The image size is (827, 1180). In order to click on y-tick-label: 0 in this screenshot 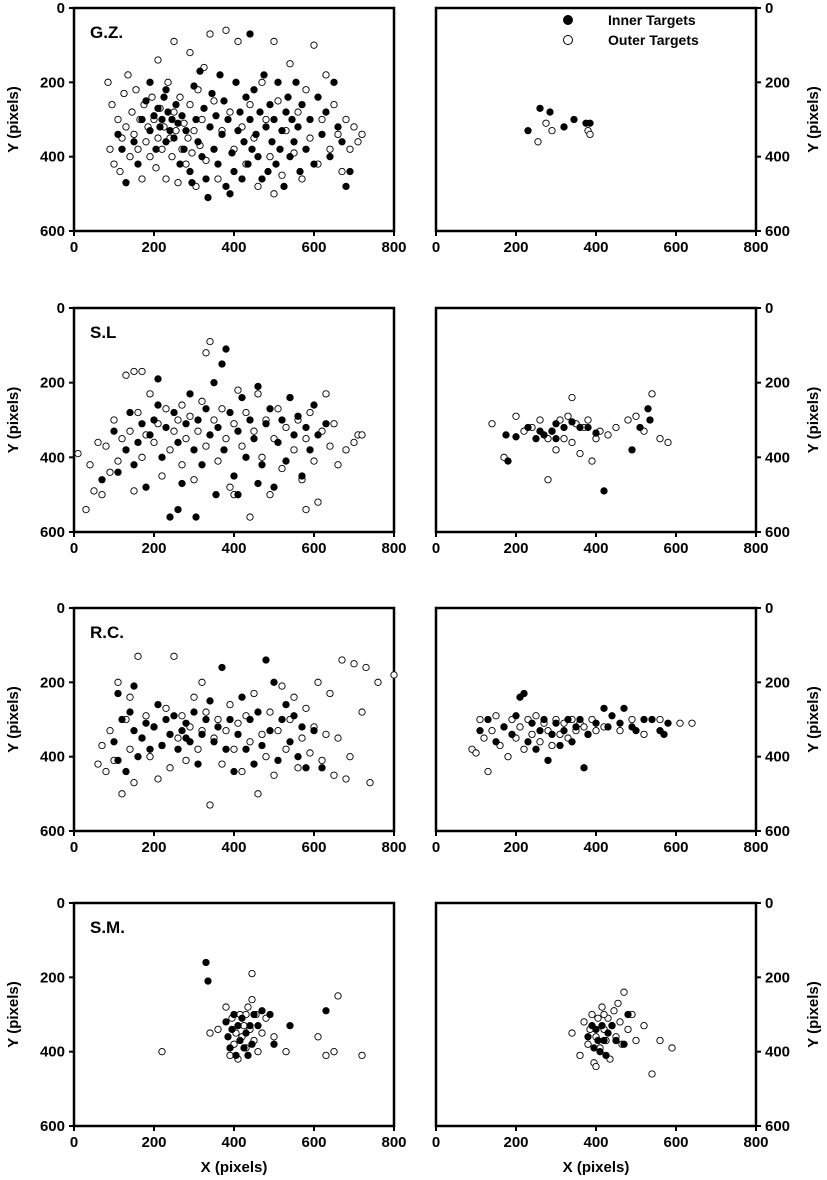, I will do `click(769, 608)`.